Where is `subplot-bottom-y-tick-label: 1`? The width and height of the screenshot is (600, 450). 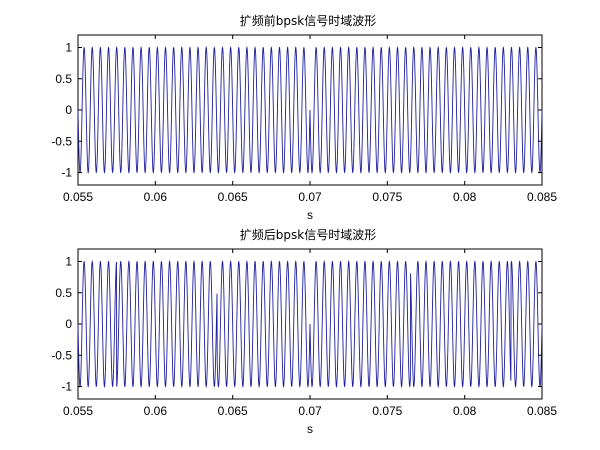 subplot-bottom-y-tick-label: 1 is located at coordinates (68, 262).